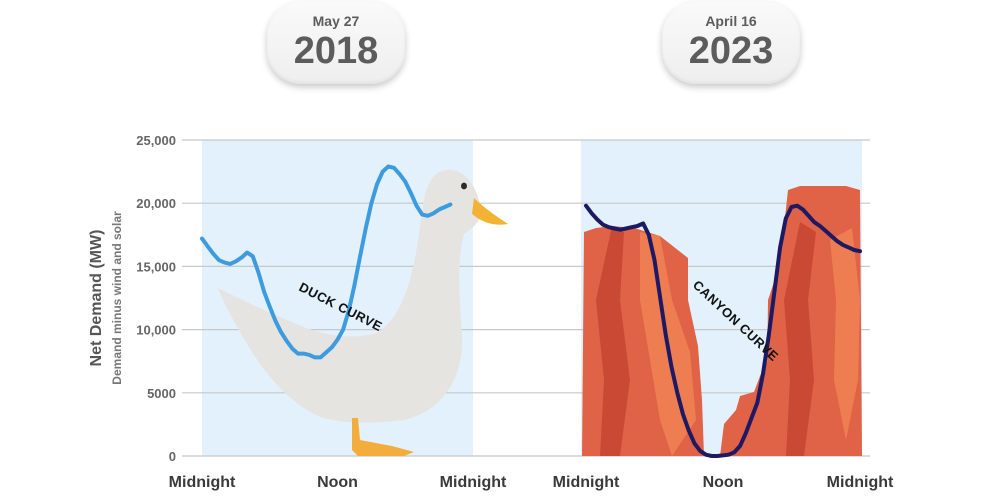  Describe the element at coordinates (117, 298) in the screenshot. I see `y-axis-sublabel: Demand minus wind and solar` at that location.